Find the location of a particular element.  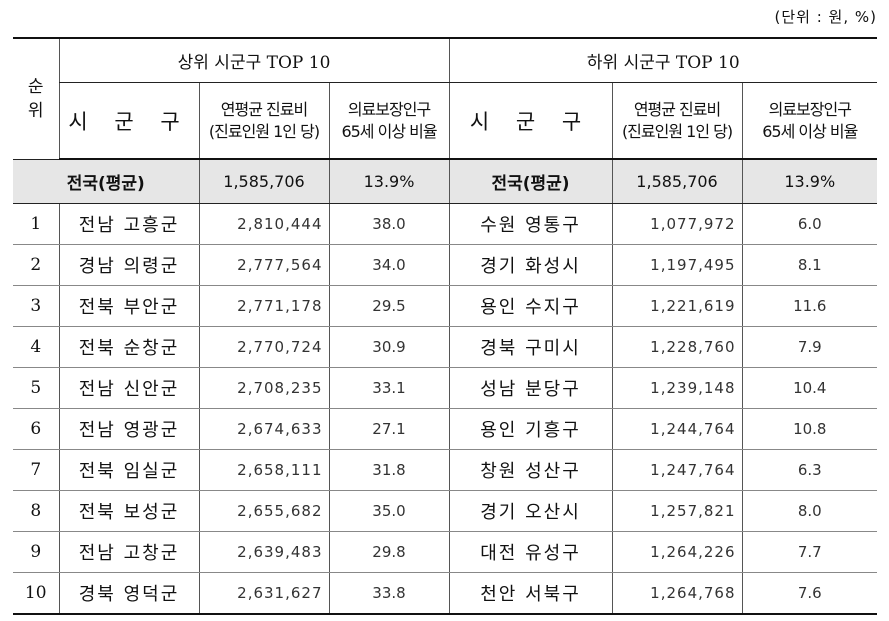

top-ratio-cell: 35.0 is located at coordinates (389, 511).